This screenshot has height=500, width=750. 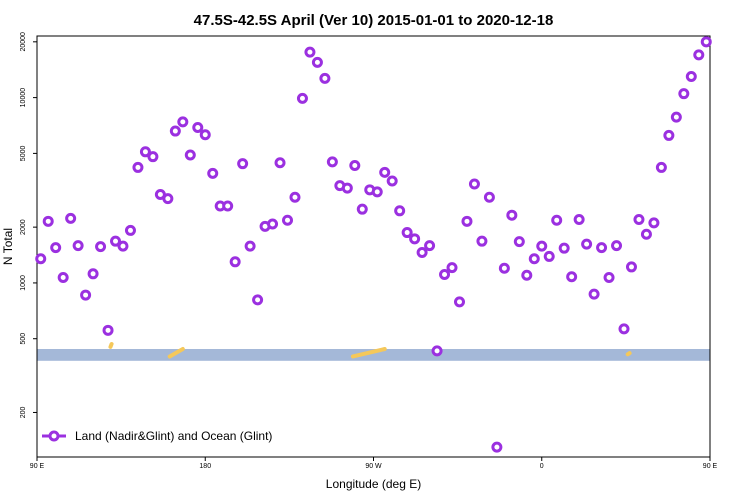 What do you see at coordinates (28, 225) in the screenshot?
I see `y-axis: 200 500 1000 2000 5000 10000 20000` at bounding box center [28, 225].